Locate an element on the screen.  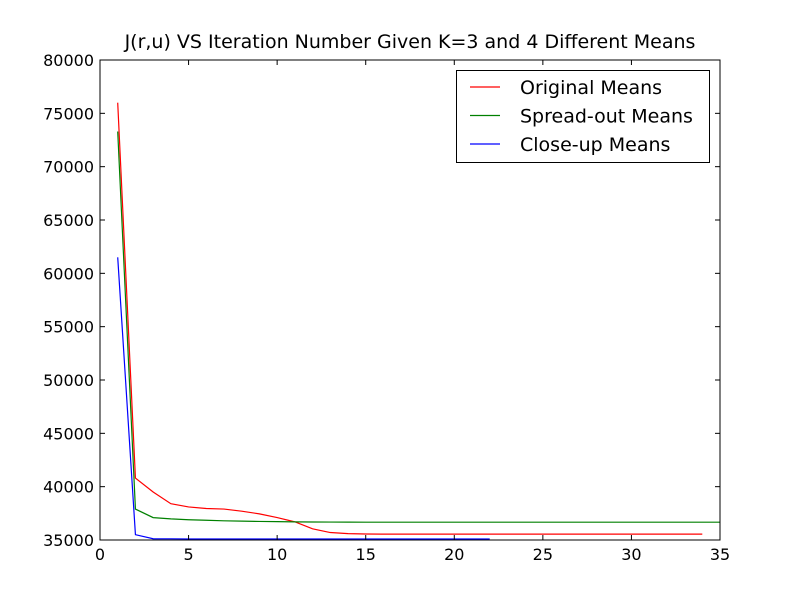
legend-label-1: Original Means is located at coordinates (591, 88).